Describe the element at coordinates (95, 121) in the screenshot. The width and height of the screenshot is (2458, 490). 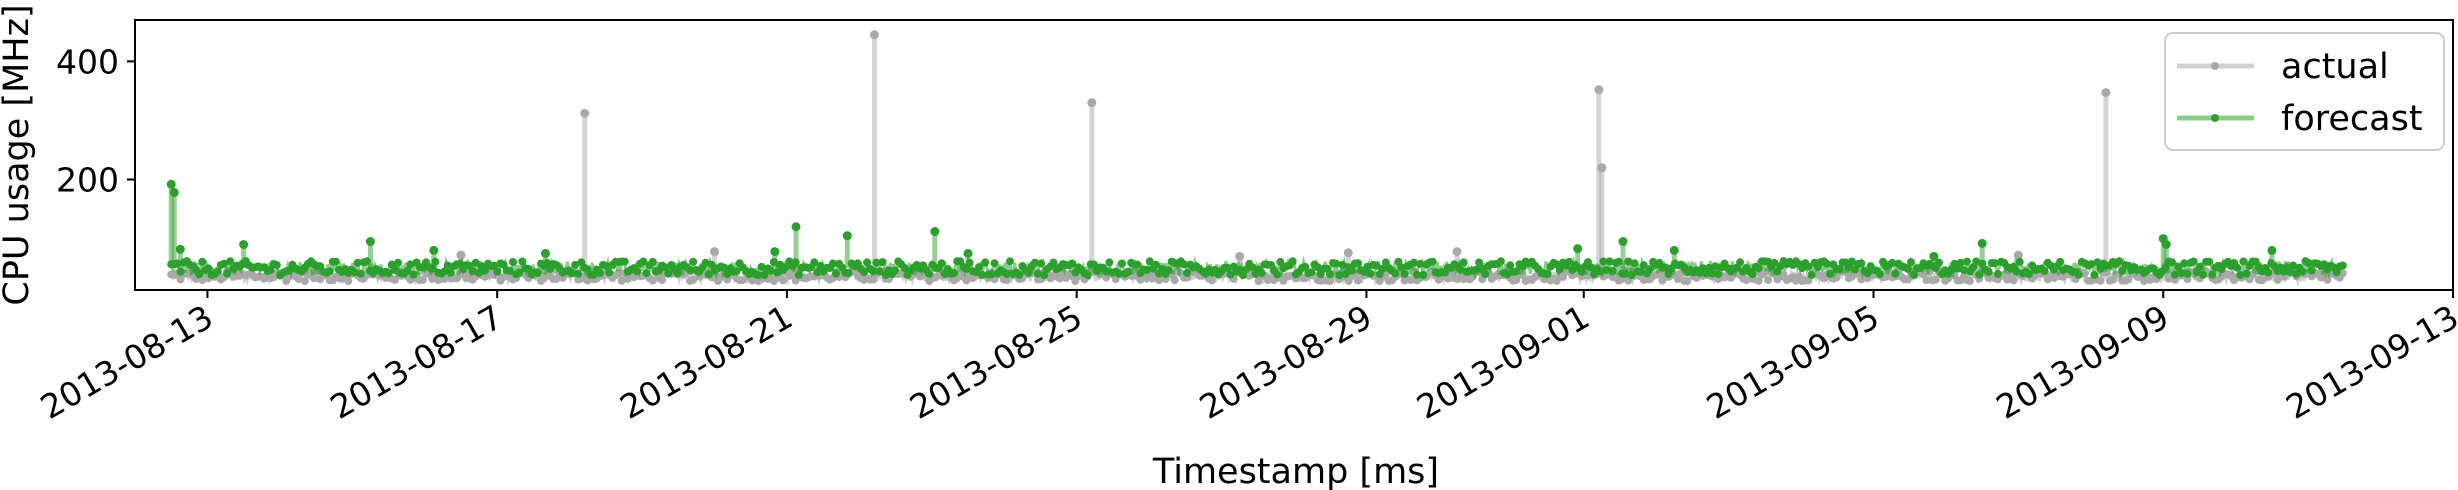
I see `y-axis: 200 400` at that location.